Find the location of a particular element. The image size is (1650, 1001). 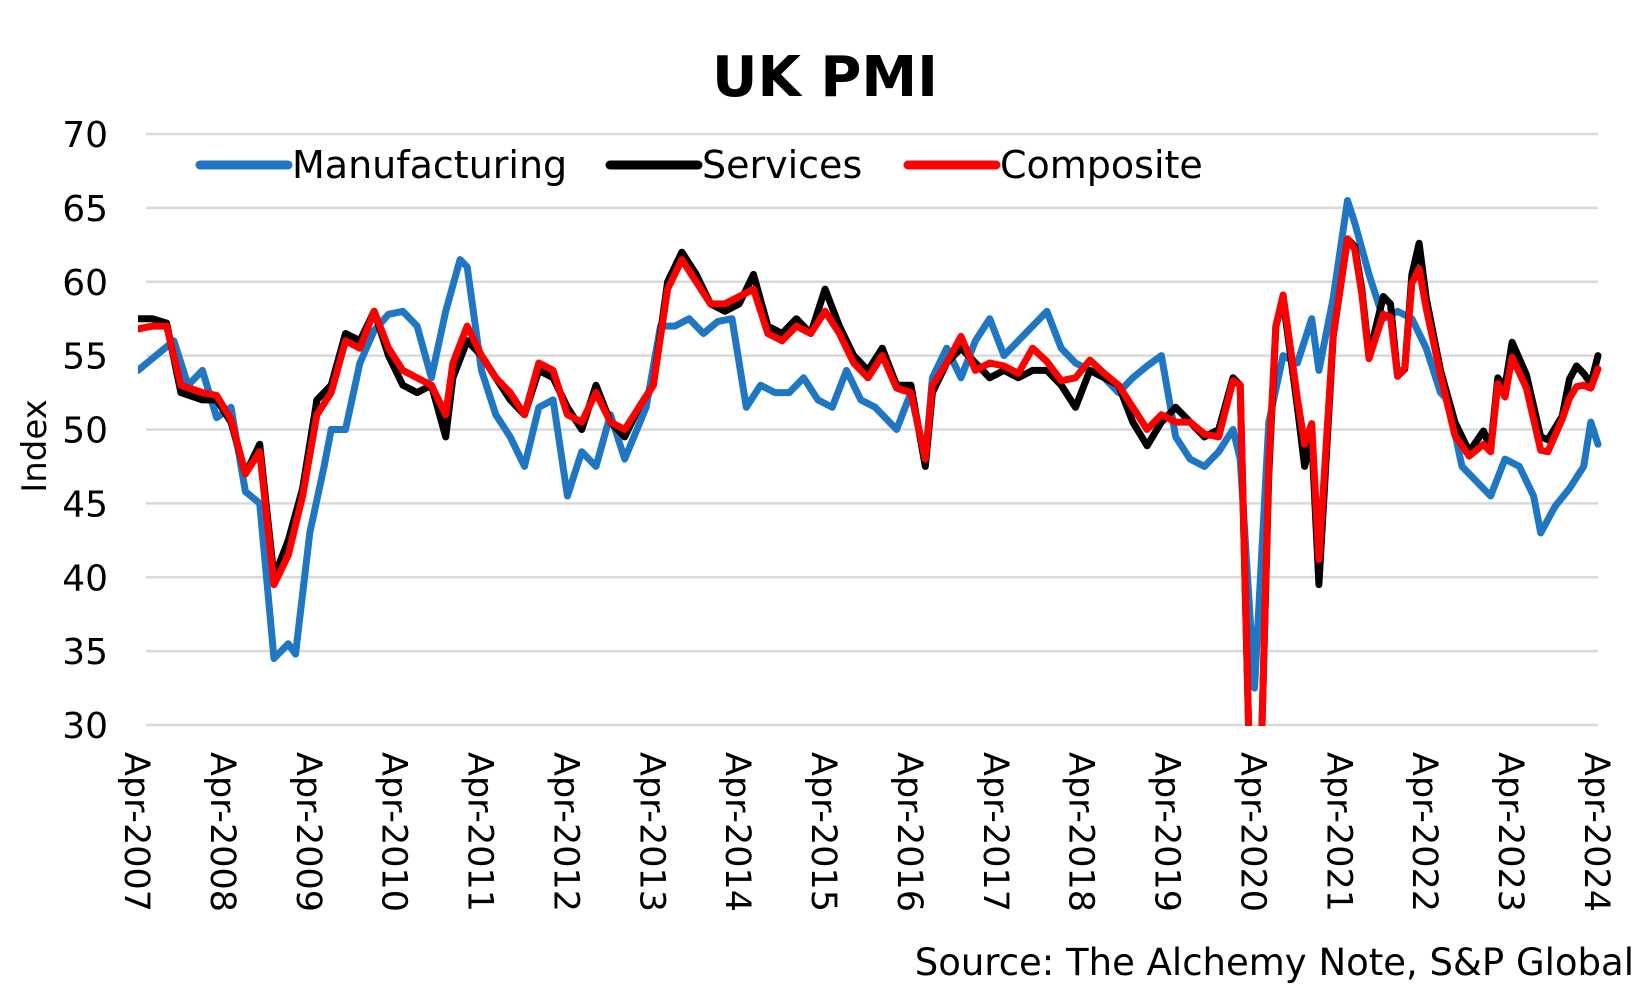

y-tick-label: 50 is located at coordinates (85, 431).